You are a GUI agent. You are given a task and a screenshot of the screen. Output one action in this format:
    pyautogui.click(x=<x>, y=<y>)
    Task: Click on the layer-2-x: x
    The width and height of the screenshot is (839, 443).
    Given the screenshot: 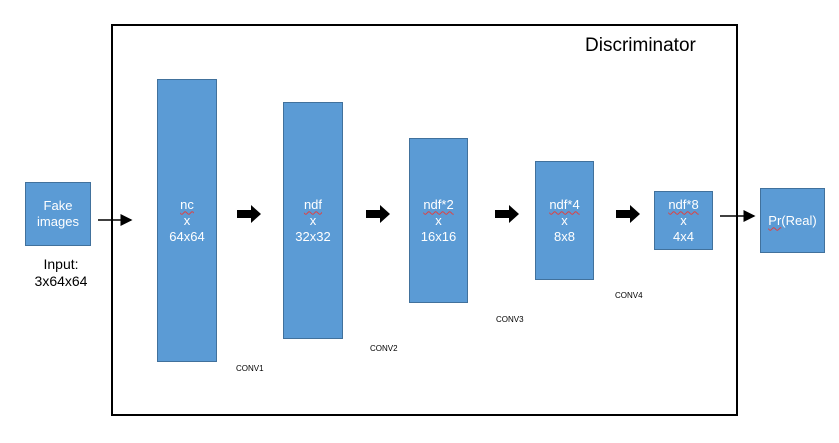 What is the action you would take?
    pyautogui.click(x=313, y=220)
    